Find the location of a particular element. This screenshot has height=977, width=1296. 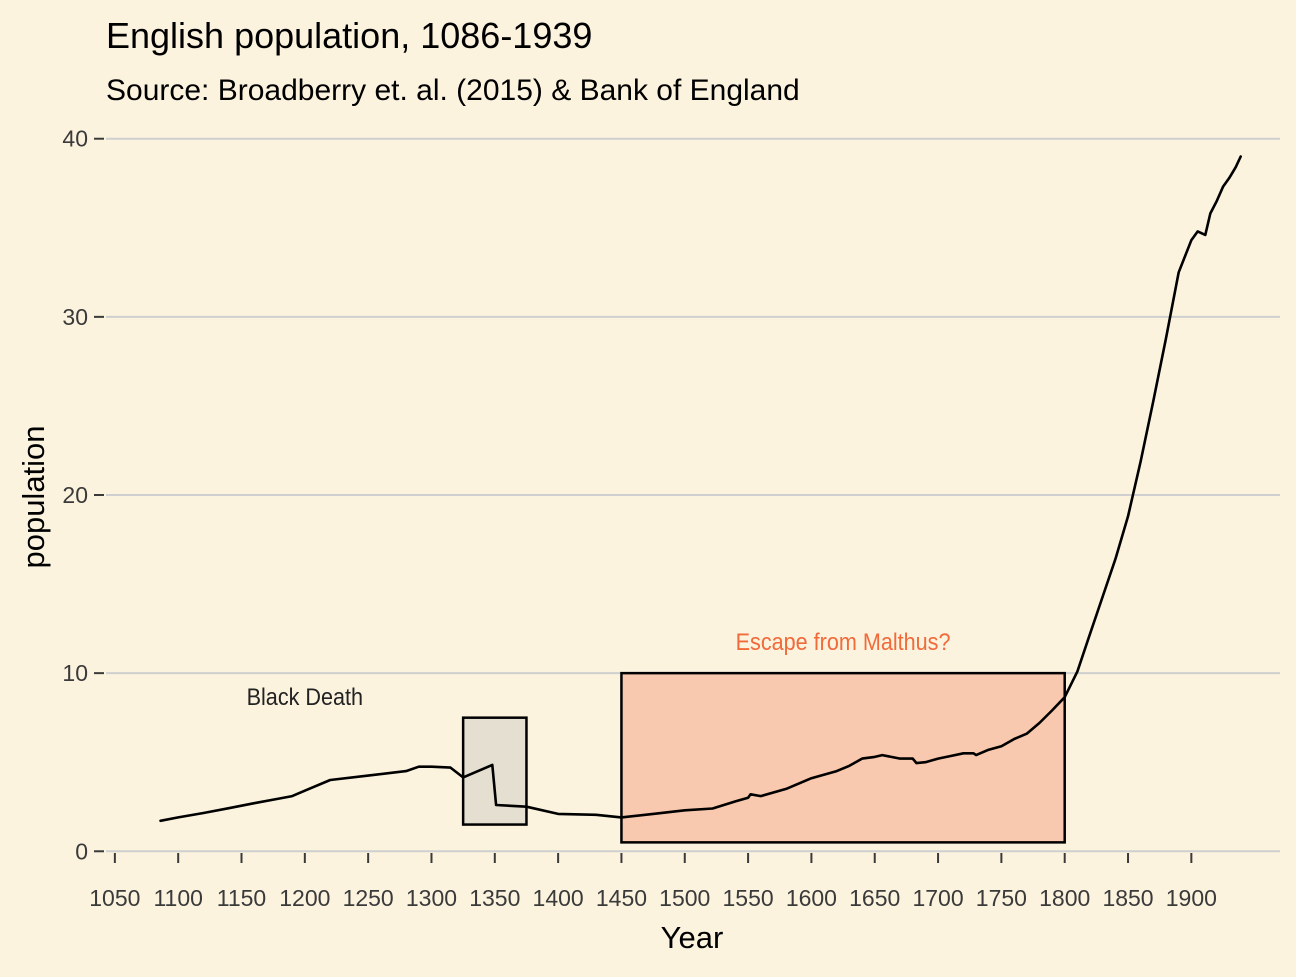

x-tick-label: 1300 is located at coordinates (431, 898).